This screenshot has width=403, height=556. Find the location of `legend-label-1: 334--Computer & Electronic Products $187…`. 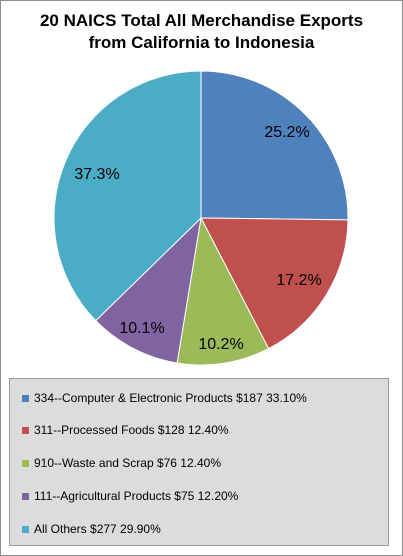

legend-label-1: 334--Computer & Electronic Products $187… is located at coordinates (170, 398).